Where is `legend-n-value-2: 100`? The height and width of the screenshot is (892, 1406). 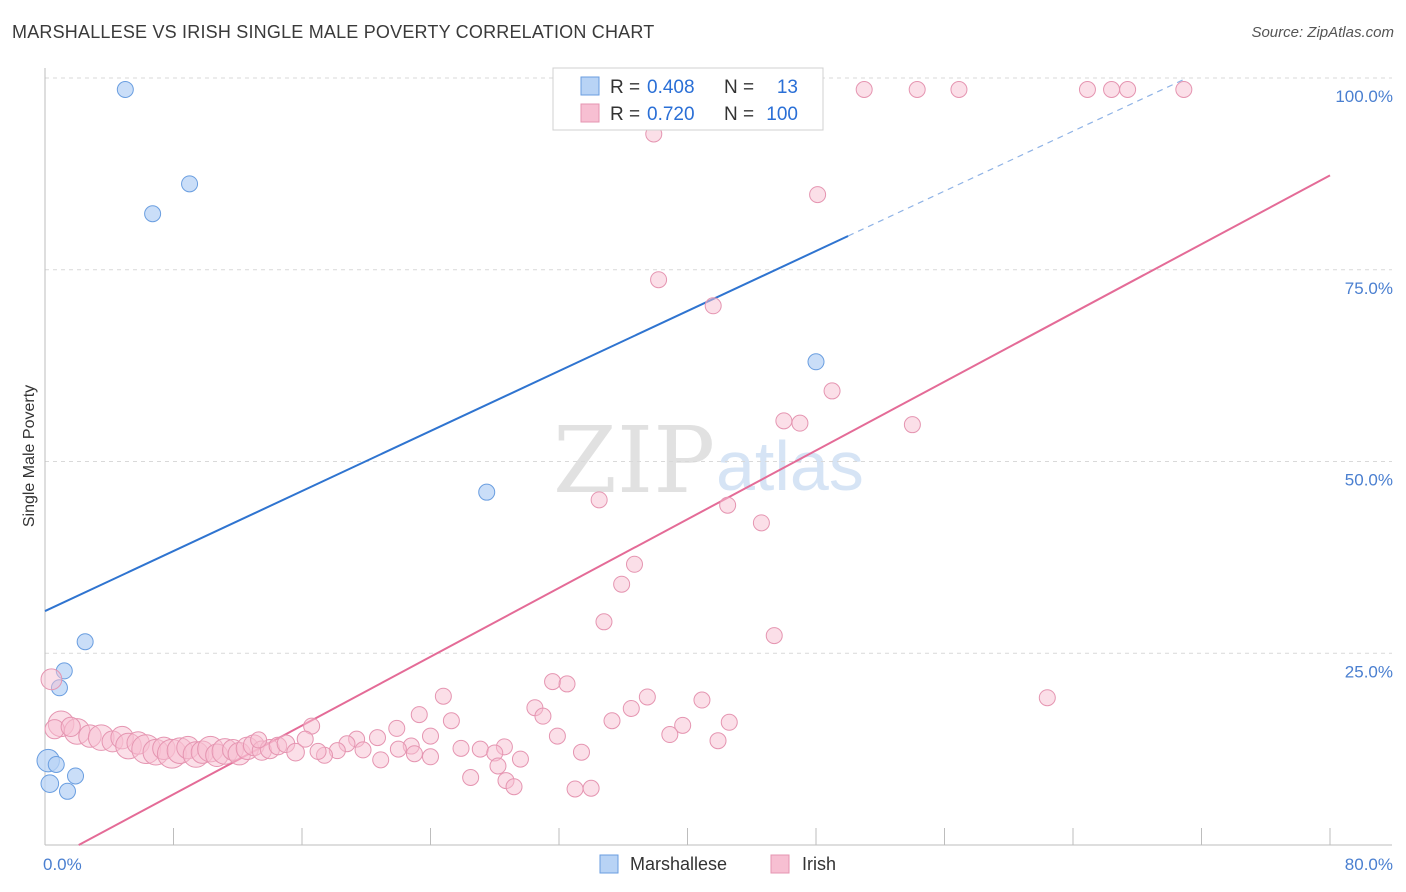 legend-n-value-2: 100 is located at coordinates (782, 114).